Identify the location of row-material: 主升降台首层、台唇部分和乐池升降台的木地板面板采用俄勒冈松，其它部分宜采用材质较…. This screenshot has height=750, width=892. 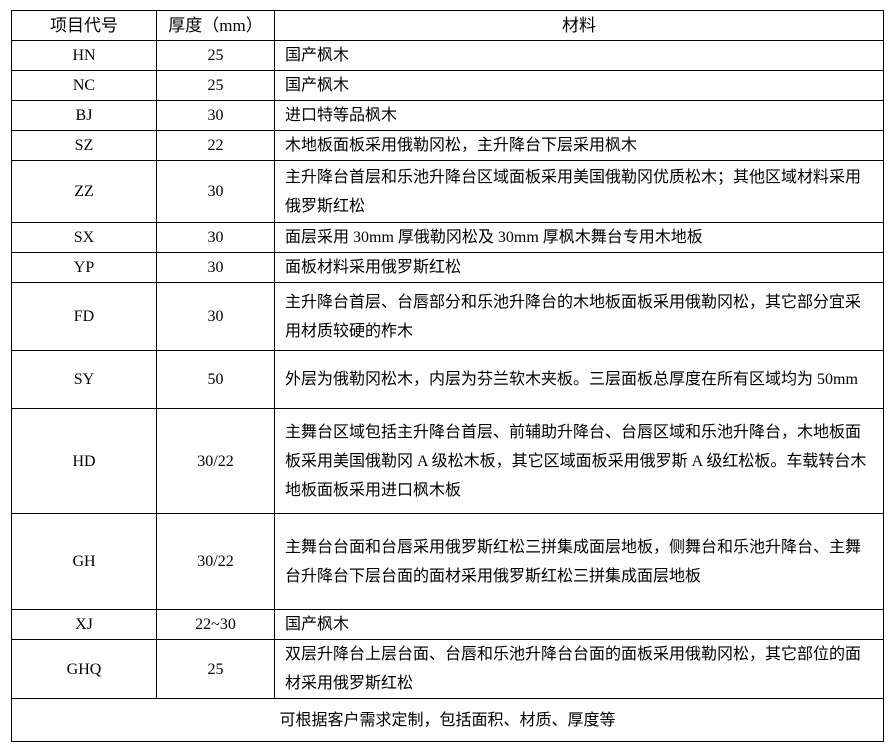
(579, 316).